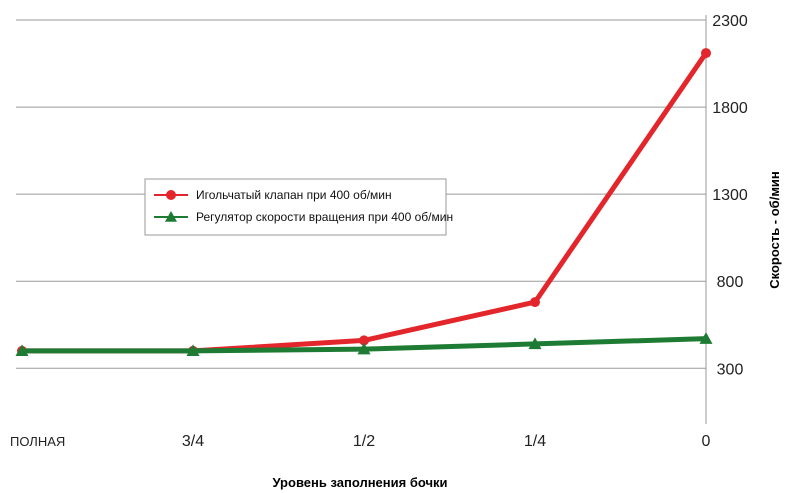 The width and height of the screenshot is (791, 493). I want to click on legend-label: Игольчатый клапан при 400 об/мин, so click(294, 195).